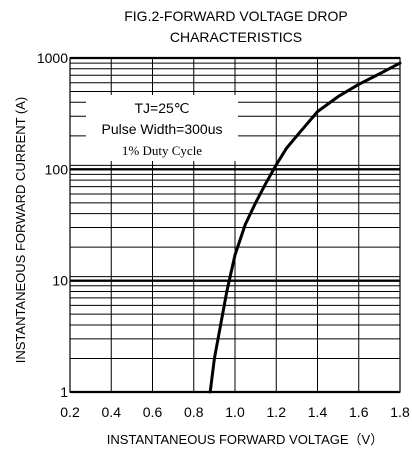 This screenshot has height=450, width=412. I want to click on x-tick-label: 1.2, so click(277, 412).